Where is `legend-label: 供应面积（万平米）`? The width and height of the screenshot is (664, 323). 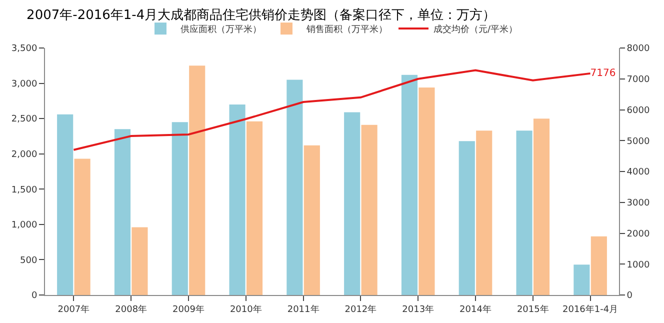
legend-label: 供应面积（万平米） is located at coordinates (221, 30).